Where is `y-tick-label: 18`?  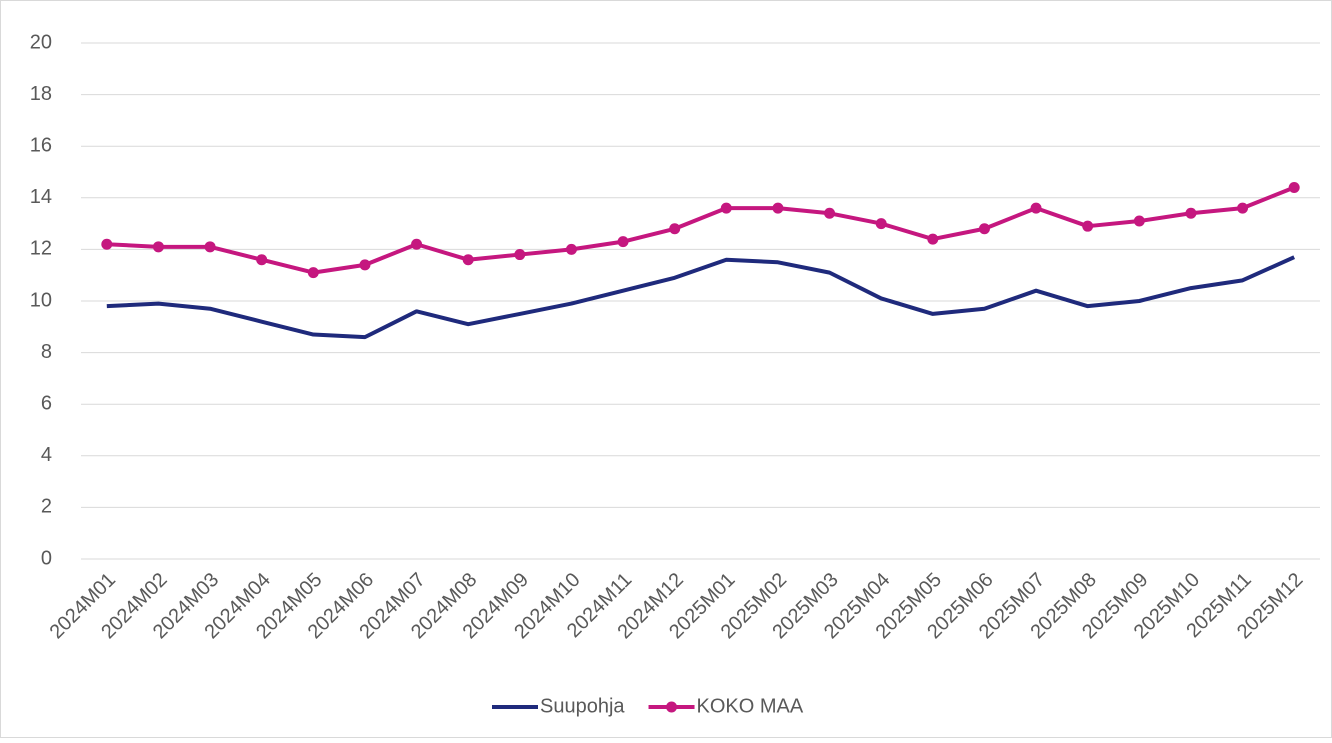 y-tick-label: 18 is located at coordinates (41, 94).